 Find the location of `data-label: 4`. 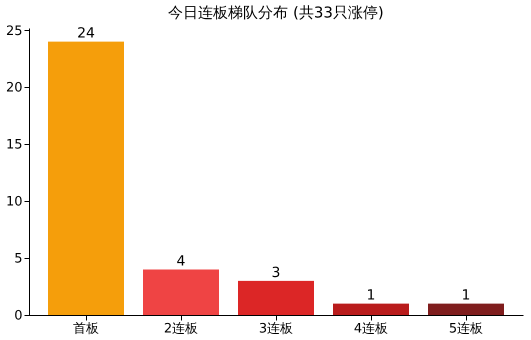

data-label: 4 is located at coordinates (181, 261).